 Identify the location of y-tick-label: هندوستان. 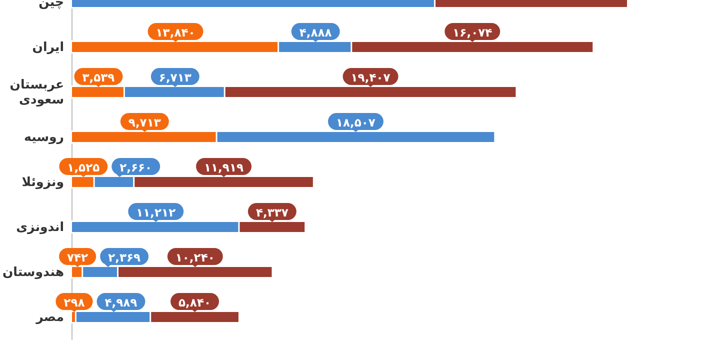
(33, 272).